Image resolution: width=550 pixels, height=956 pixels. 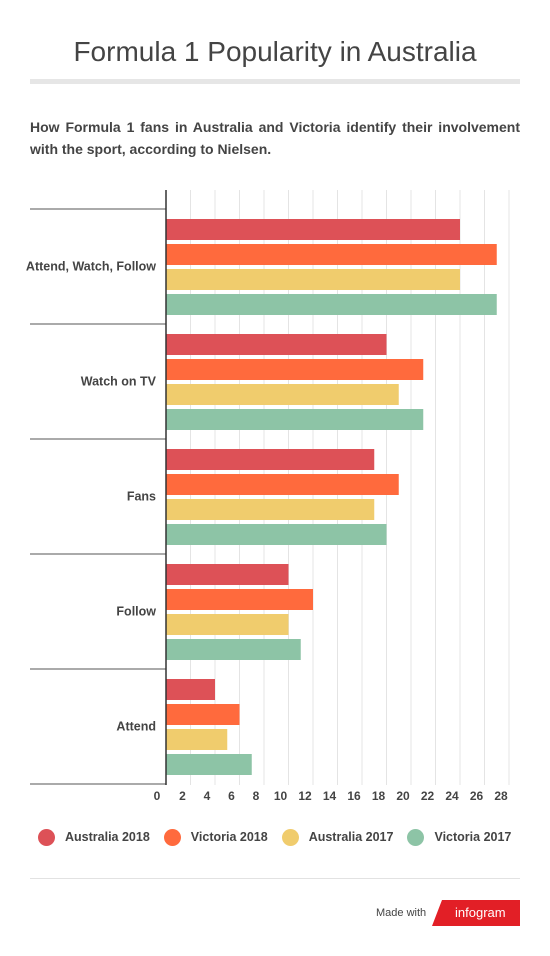 What do you see at coordinates (480, 912) in the screenshot?
I see `infogram-logo-text: infogram` at bounding box center [480, 912].